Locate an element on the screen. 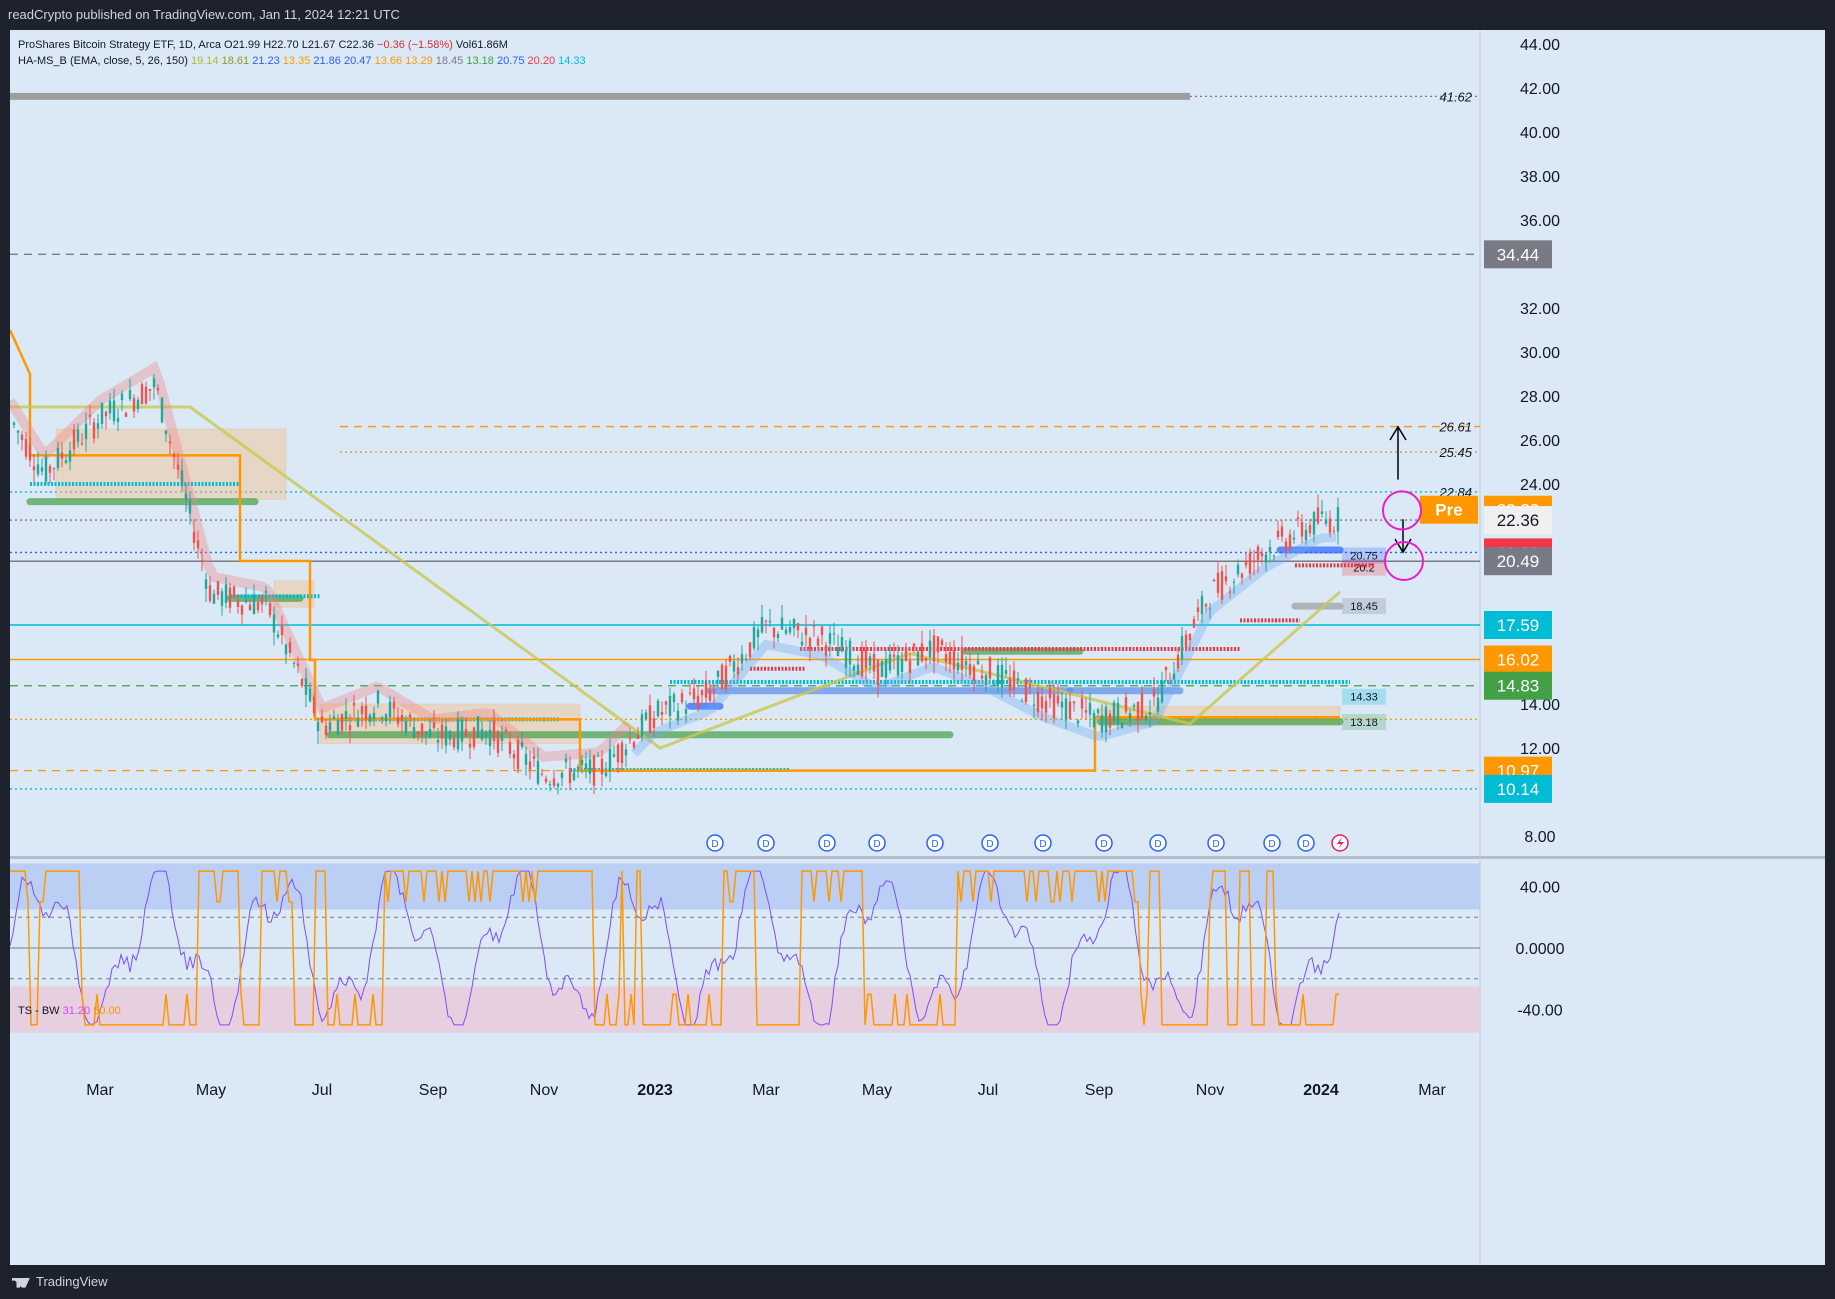 The height and width of the screenshot is (1299, 1835). y-tick-label: 14.00 is located at coordinates (1540, 705).